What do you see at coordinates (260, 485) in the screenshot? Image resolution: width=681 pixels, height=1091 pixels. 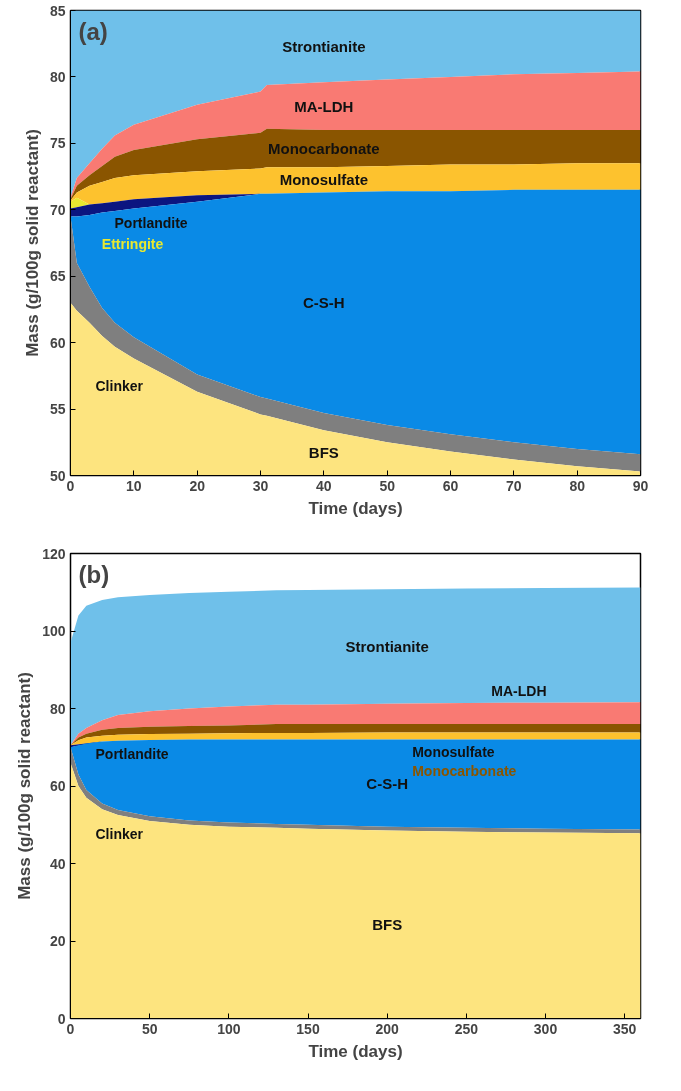 I see `x-tick-label: 30` at bounding box center [260, 485].